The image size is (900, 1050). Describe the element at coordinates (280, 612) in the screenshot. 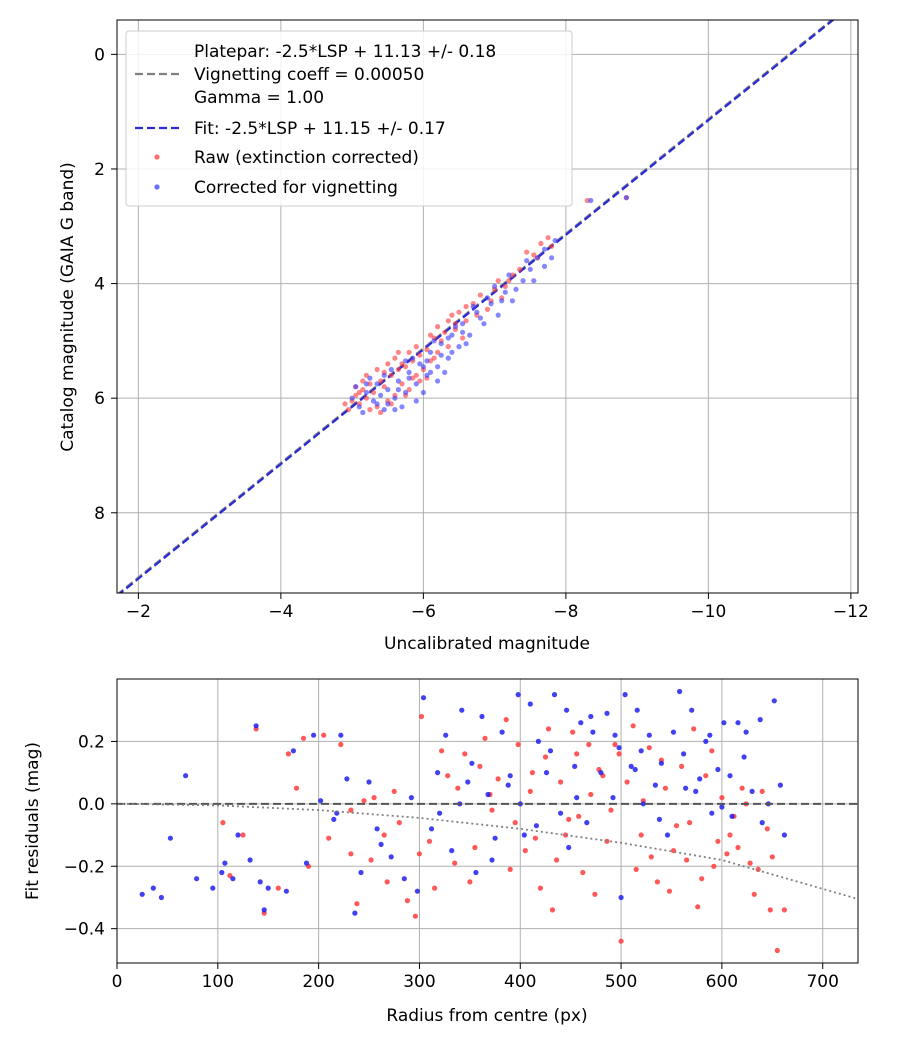

I see `top-x-tick-label: −4` at that location.